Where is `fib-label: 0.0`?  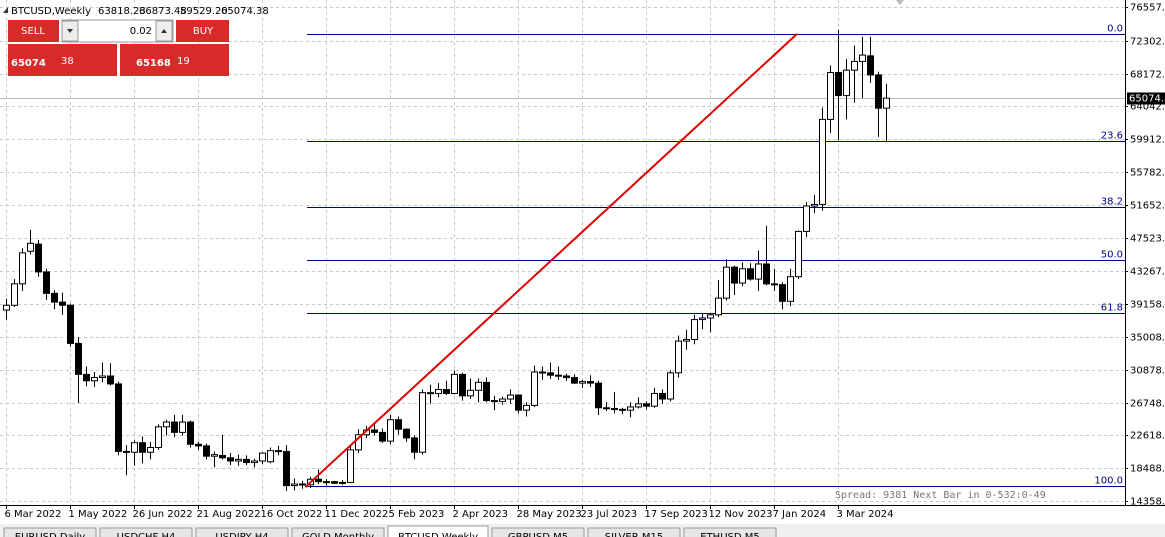
fib-label: 0.0 is located at coordinates (1115, 29).